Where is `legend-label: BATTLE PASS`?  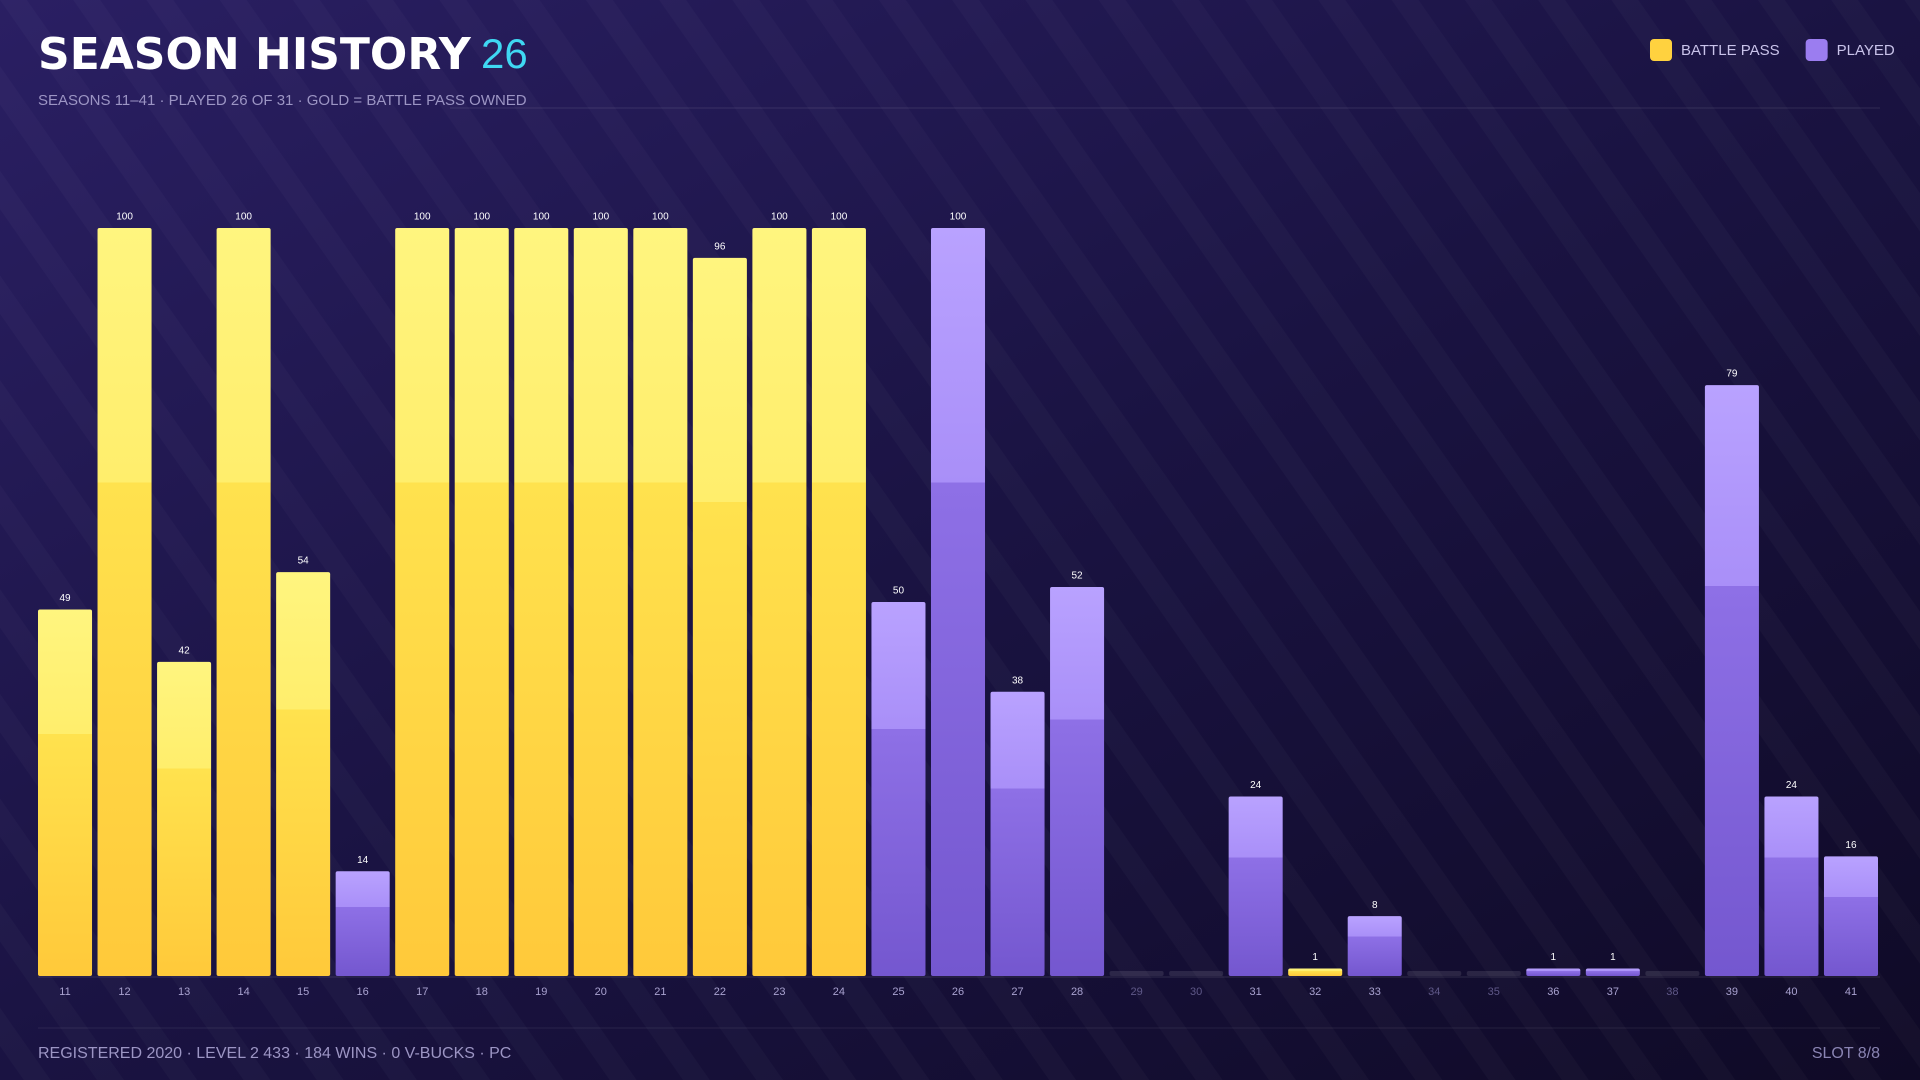 legend-label: BATTLE PASS is located at coordinates (1730, 50).